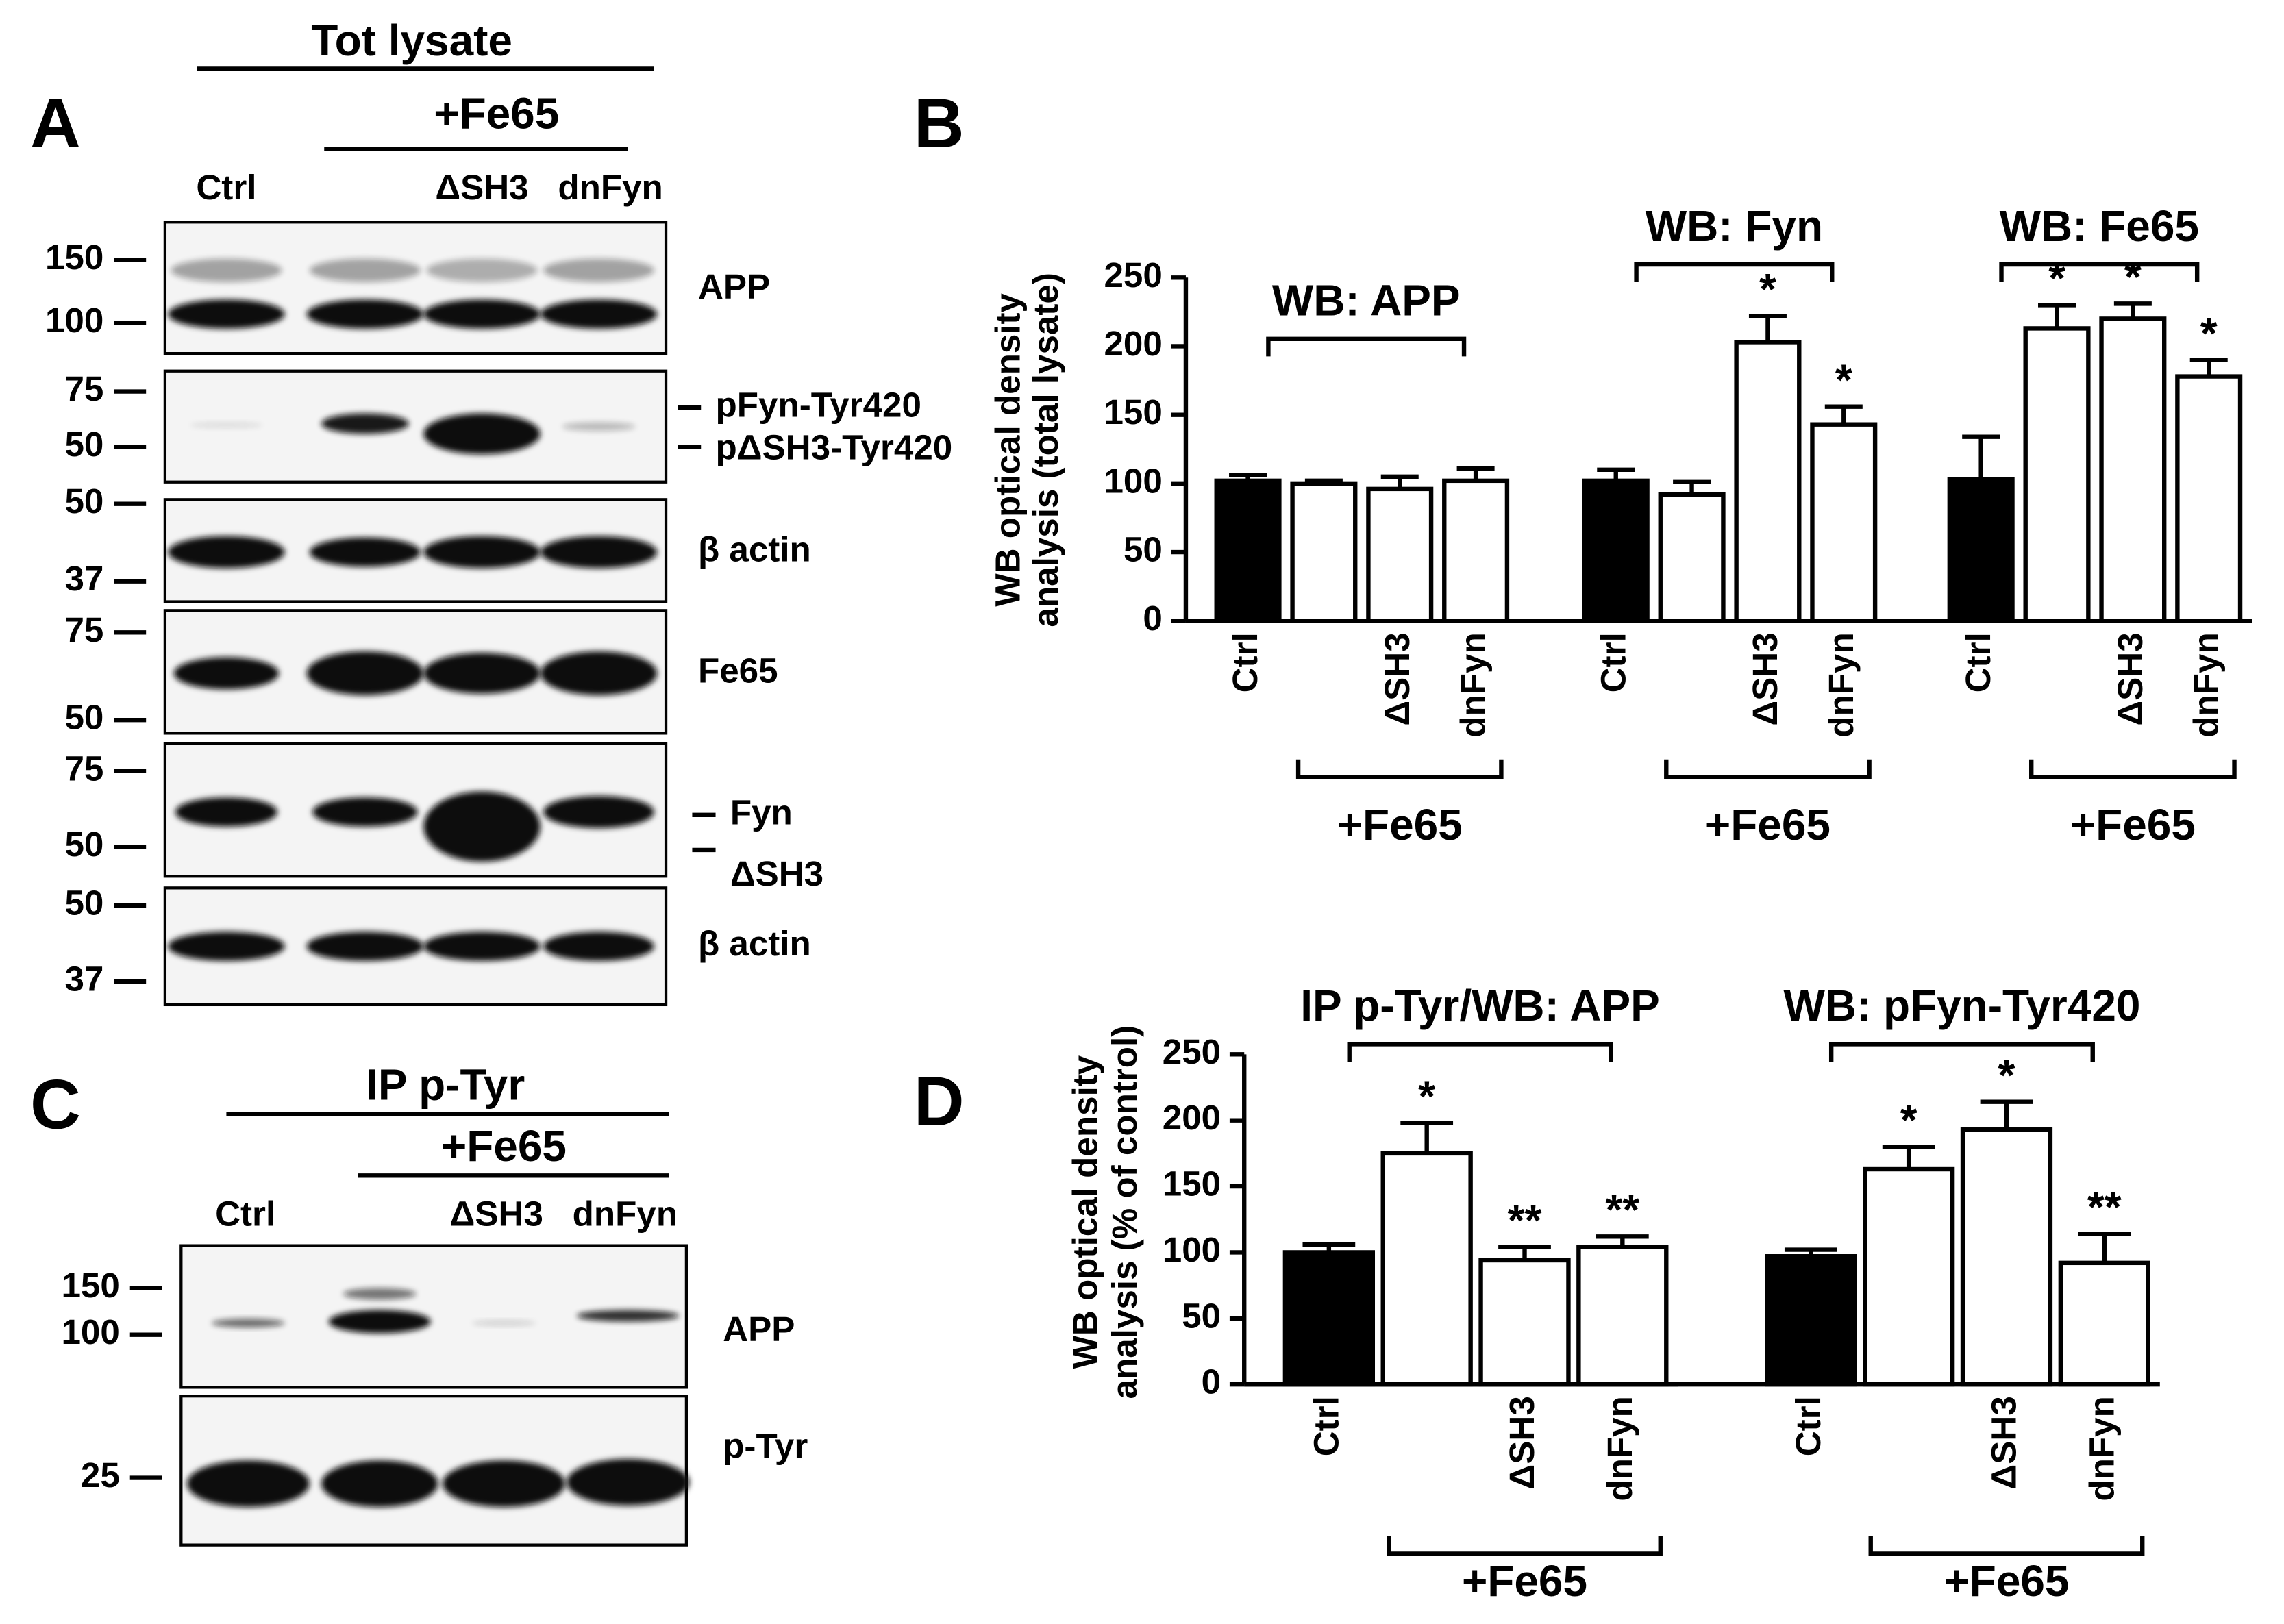 The height and width of the screenshot is (1624, 2284). What do you see at coordinates (1192, 1051) in the screenshot?
I see `y-tick-label: 250` at bounding box center [1192, 1051].